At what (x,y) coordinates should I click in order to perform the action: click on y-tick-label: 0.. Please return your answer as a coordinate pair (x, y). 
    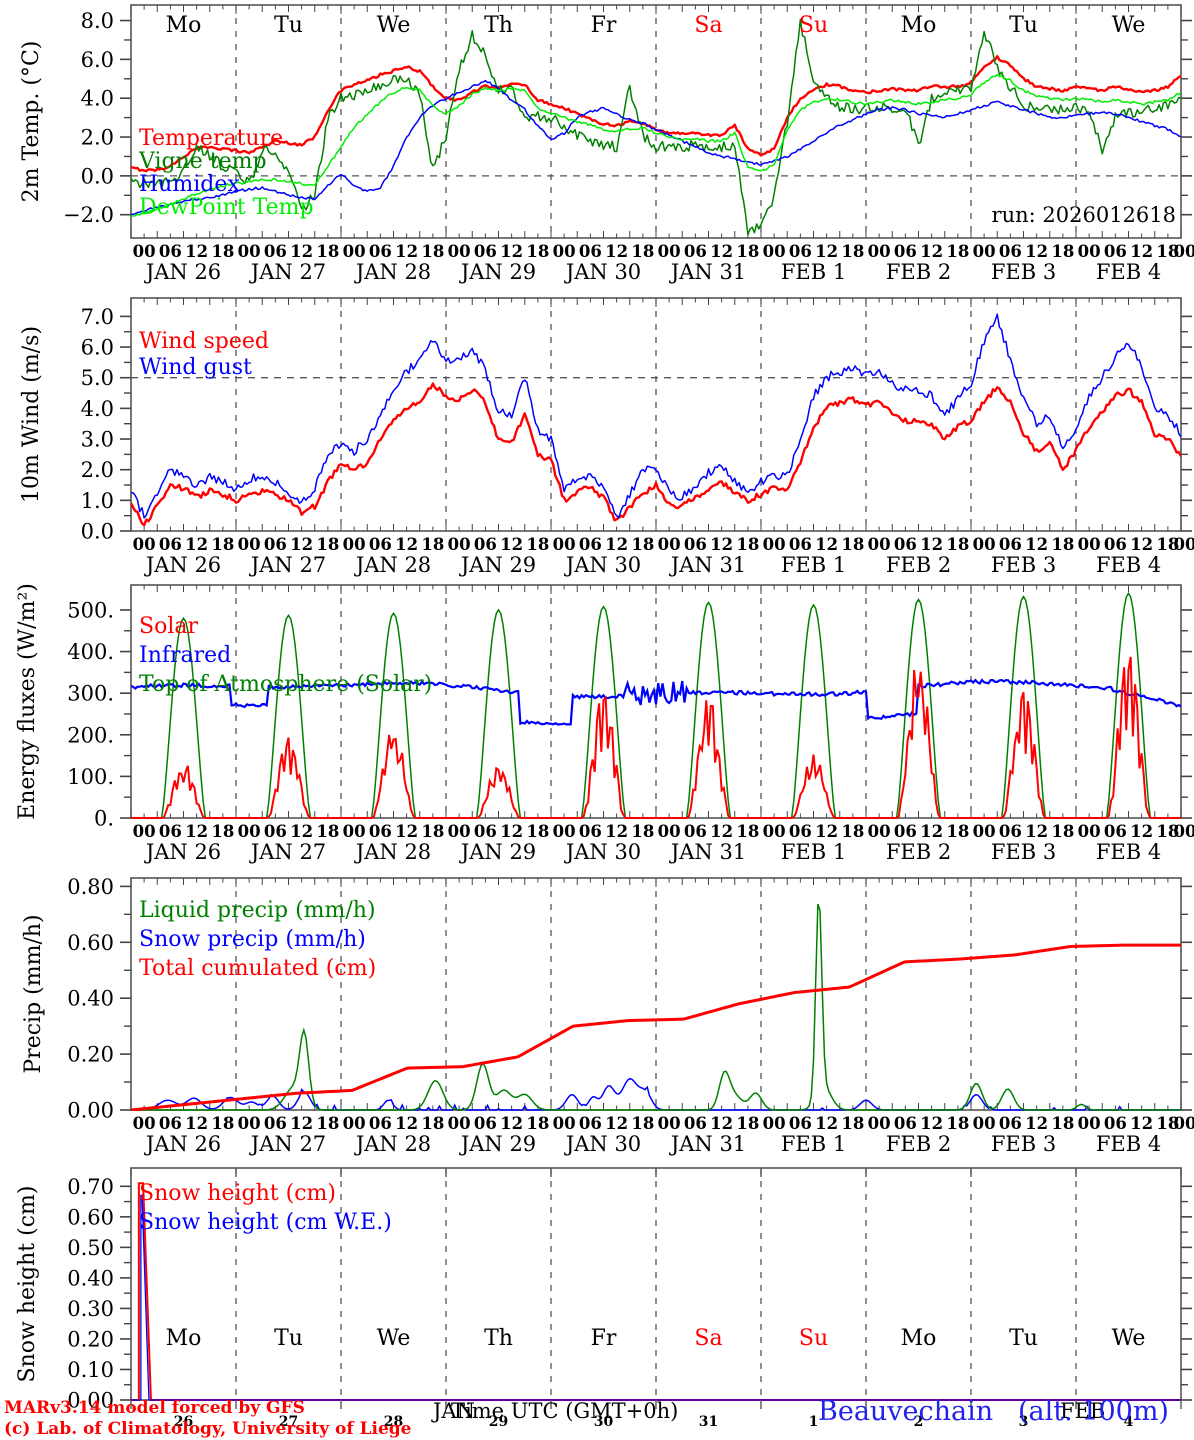
    Looking at the image, I should click on (104, 819).